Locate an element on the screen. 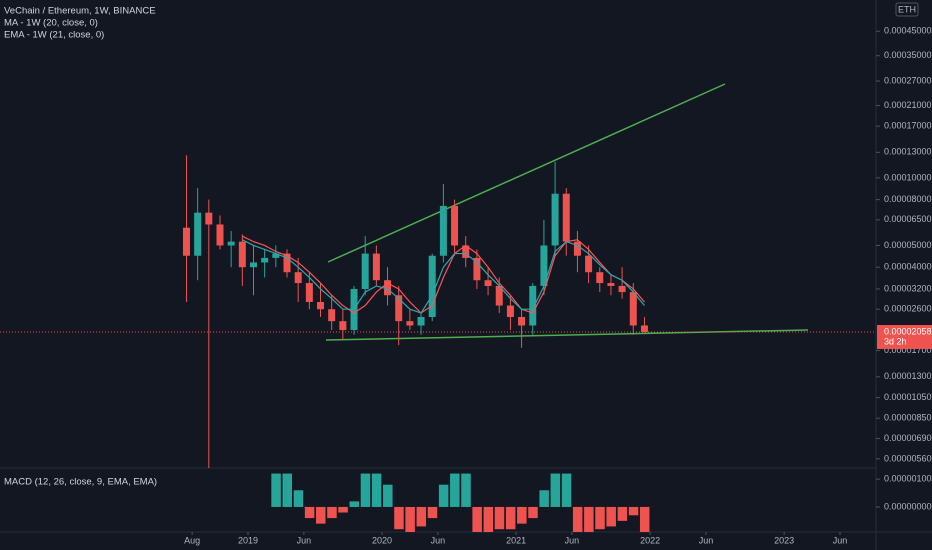 The height and width of the screenshot is (550, 932). currency: ETH is located at coordinates (907, 9).